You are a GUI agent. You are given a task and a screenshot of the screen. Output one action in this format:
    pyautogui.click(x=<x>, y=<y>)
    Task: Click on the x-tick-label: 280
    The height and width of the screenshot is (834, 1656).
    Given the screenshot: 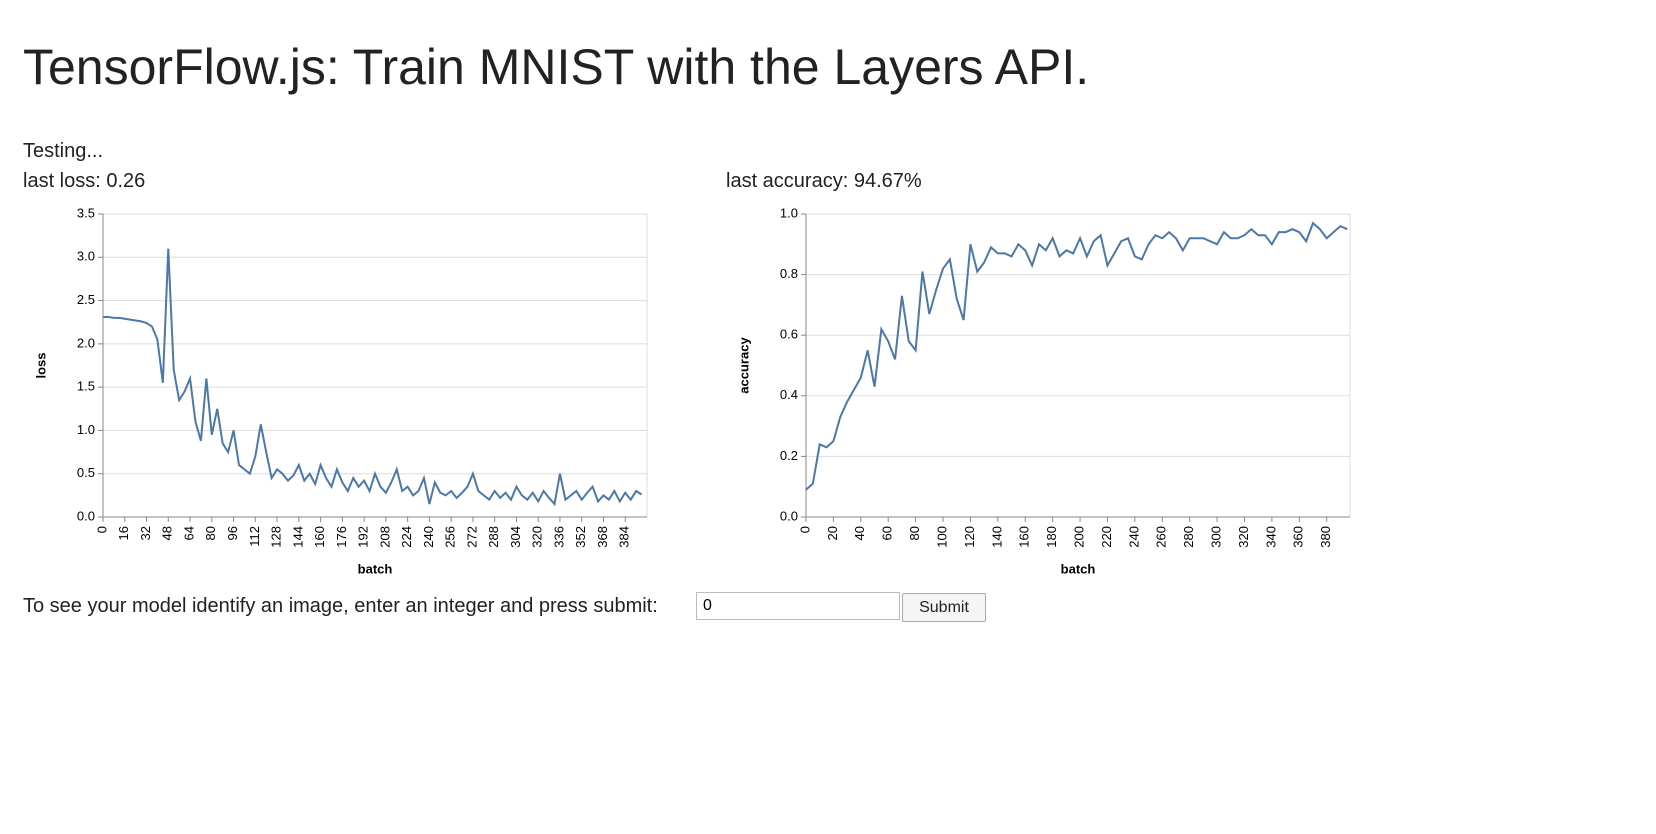 What is the action you would take?
    pyautogui.click(x=1188, y=537)
    